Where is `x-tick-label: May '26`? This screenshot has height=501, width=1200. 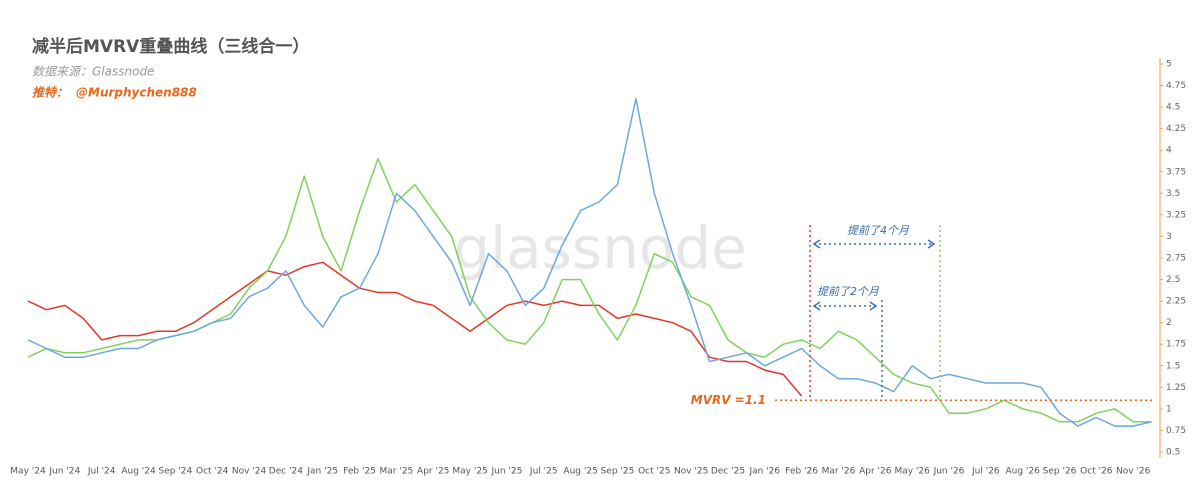 x-tick-label: May '26 is located at coordinates (912, 472).